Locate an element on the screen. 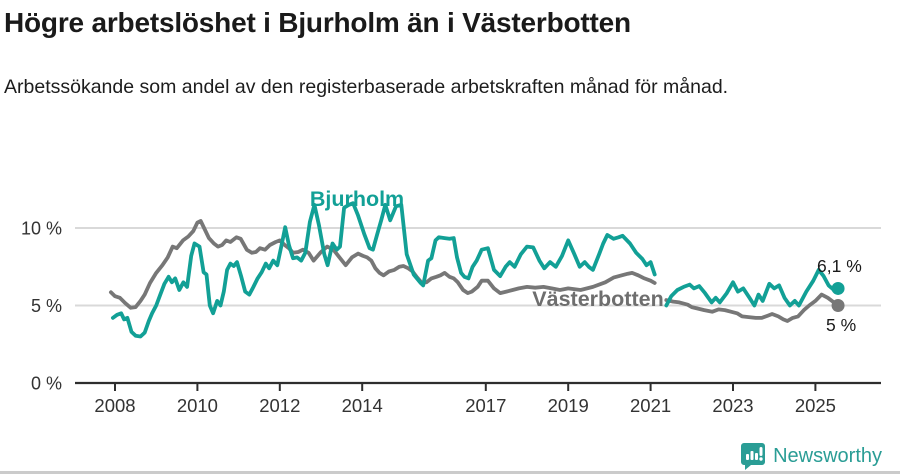  x-tick-label: 2010 is located at coordinates (197, 405).